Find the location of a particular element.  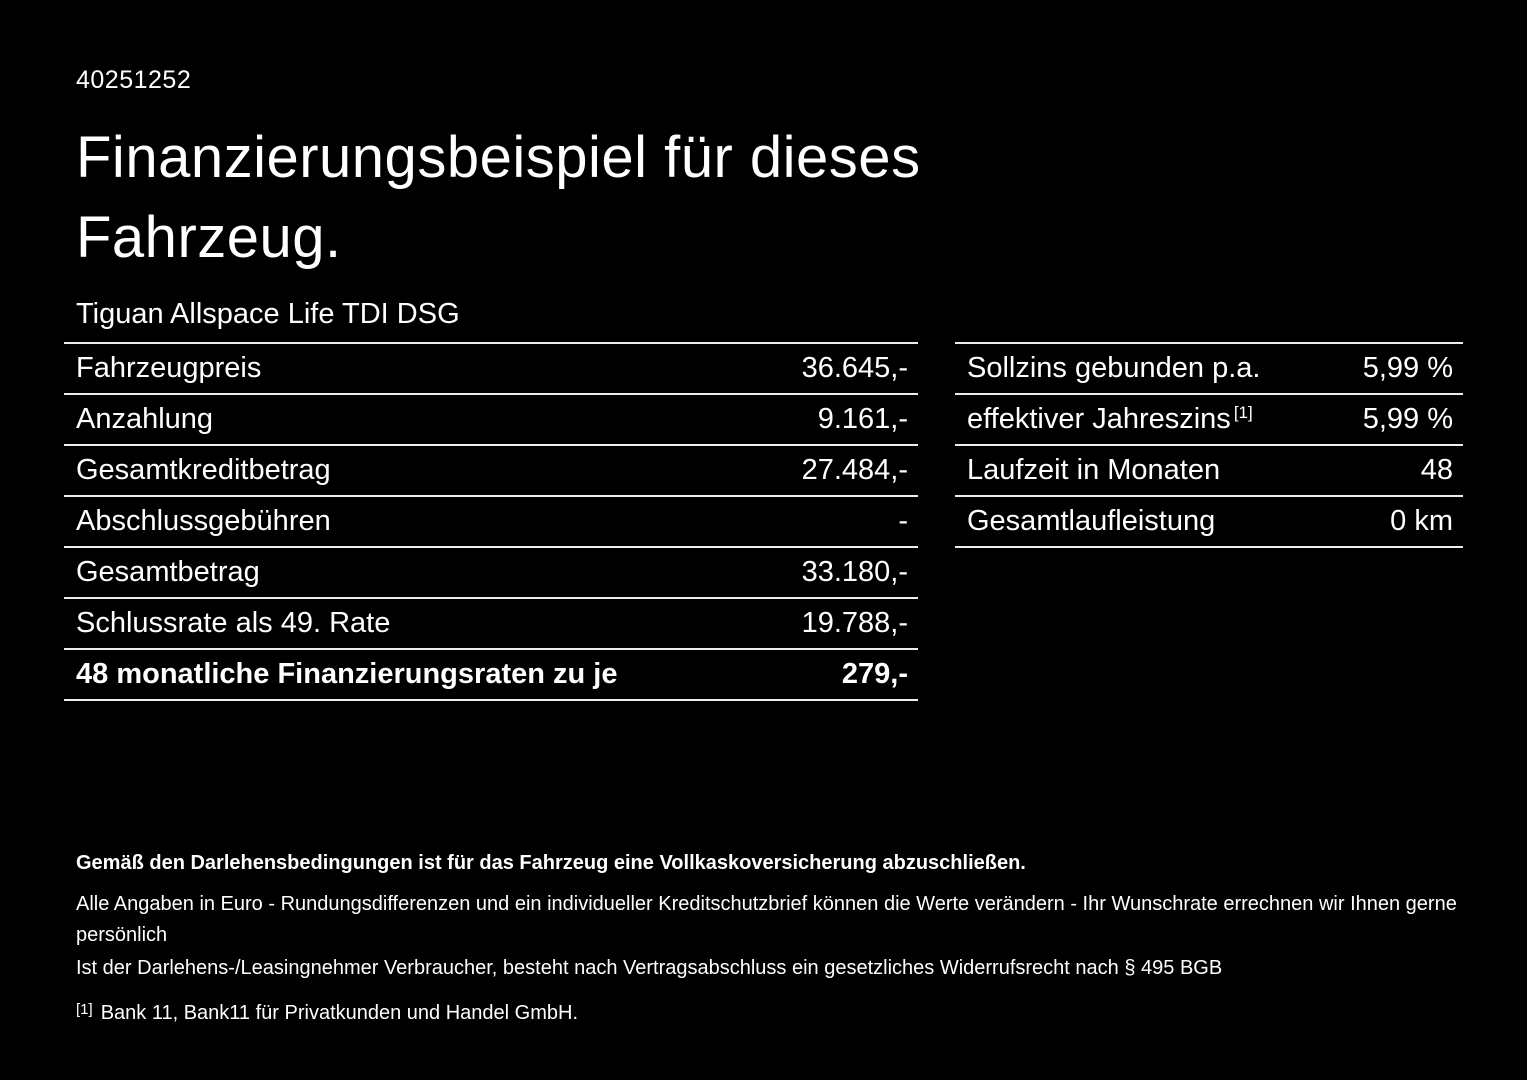

table-row-abschlussgebuehren: Abschlussgebühren - is located at coordinates (491, 520).